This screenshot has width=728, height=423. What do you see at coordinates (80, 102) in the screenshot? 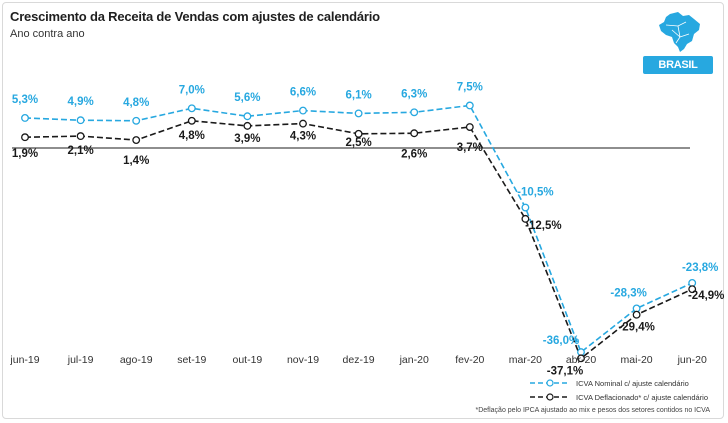
I see `data-label-nominal-jul-19: 4,9%` at bounding box center [80, 102].